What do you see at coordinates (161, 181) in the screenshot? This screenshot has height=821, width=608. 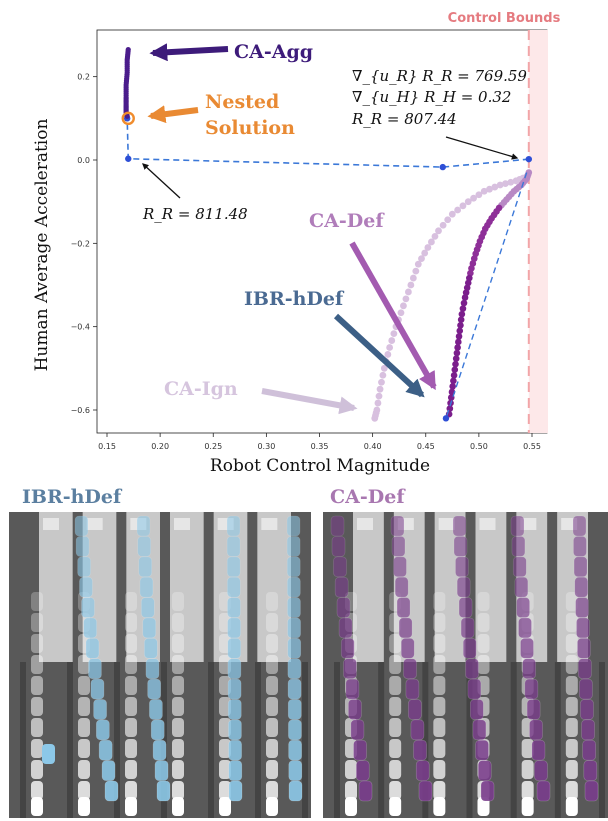 I see `left-reward-arrow` at bounding box center [161, 181].